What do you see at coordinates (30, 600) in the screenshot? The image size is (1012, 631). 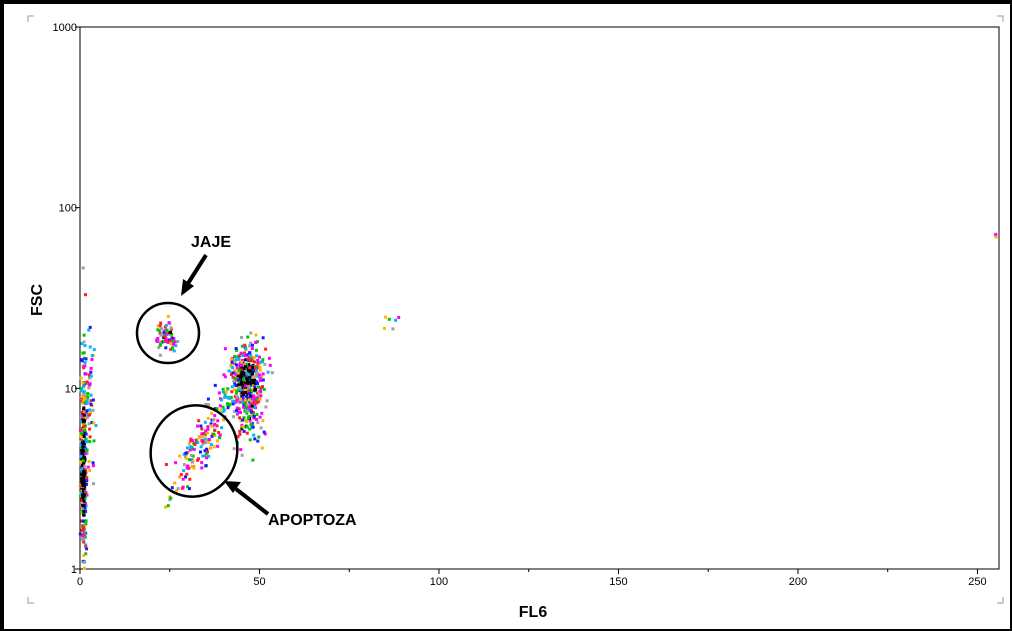 I see `corner-mark` at bounding box center [30, 600].